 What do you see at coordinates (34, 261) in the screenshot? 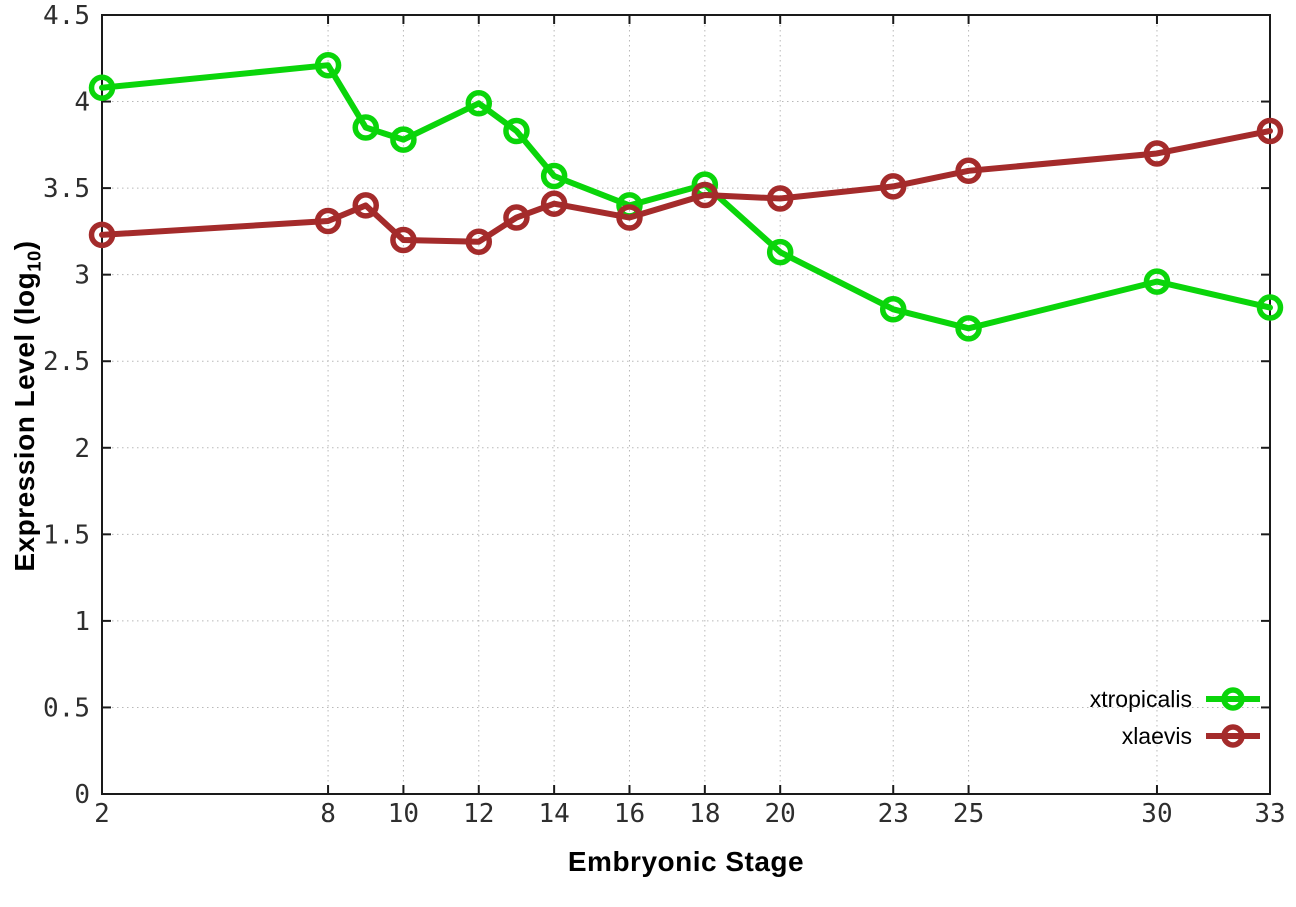
I see `y-axis-label-subscript: 10` at bounding box center [34, 261].